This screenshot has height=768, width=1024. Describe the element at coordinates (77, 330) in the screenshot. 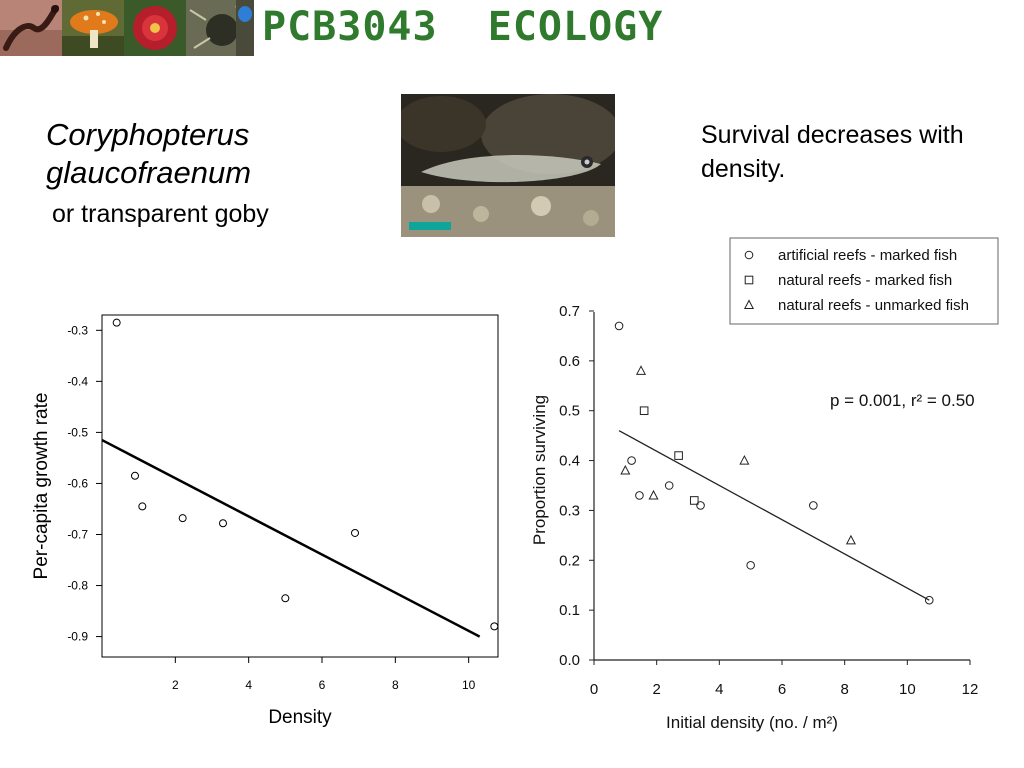

I see `chart1-y-tick-label: -0.3` at that location.